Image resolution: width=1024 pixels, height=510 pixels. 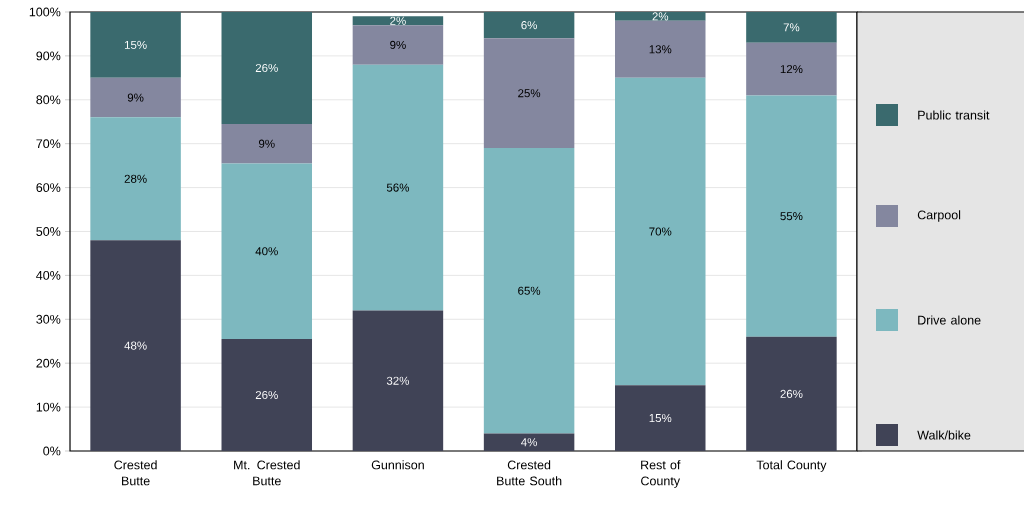 What do you see at coordinates (939, 216) in the screenshot?
I see `legend-label: Carpool` at bounding box center [939, 216].